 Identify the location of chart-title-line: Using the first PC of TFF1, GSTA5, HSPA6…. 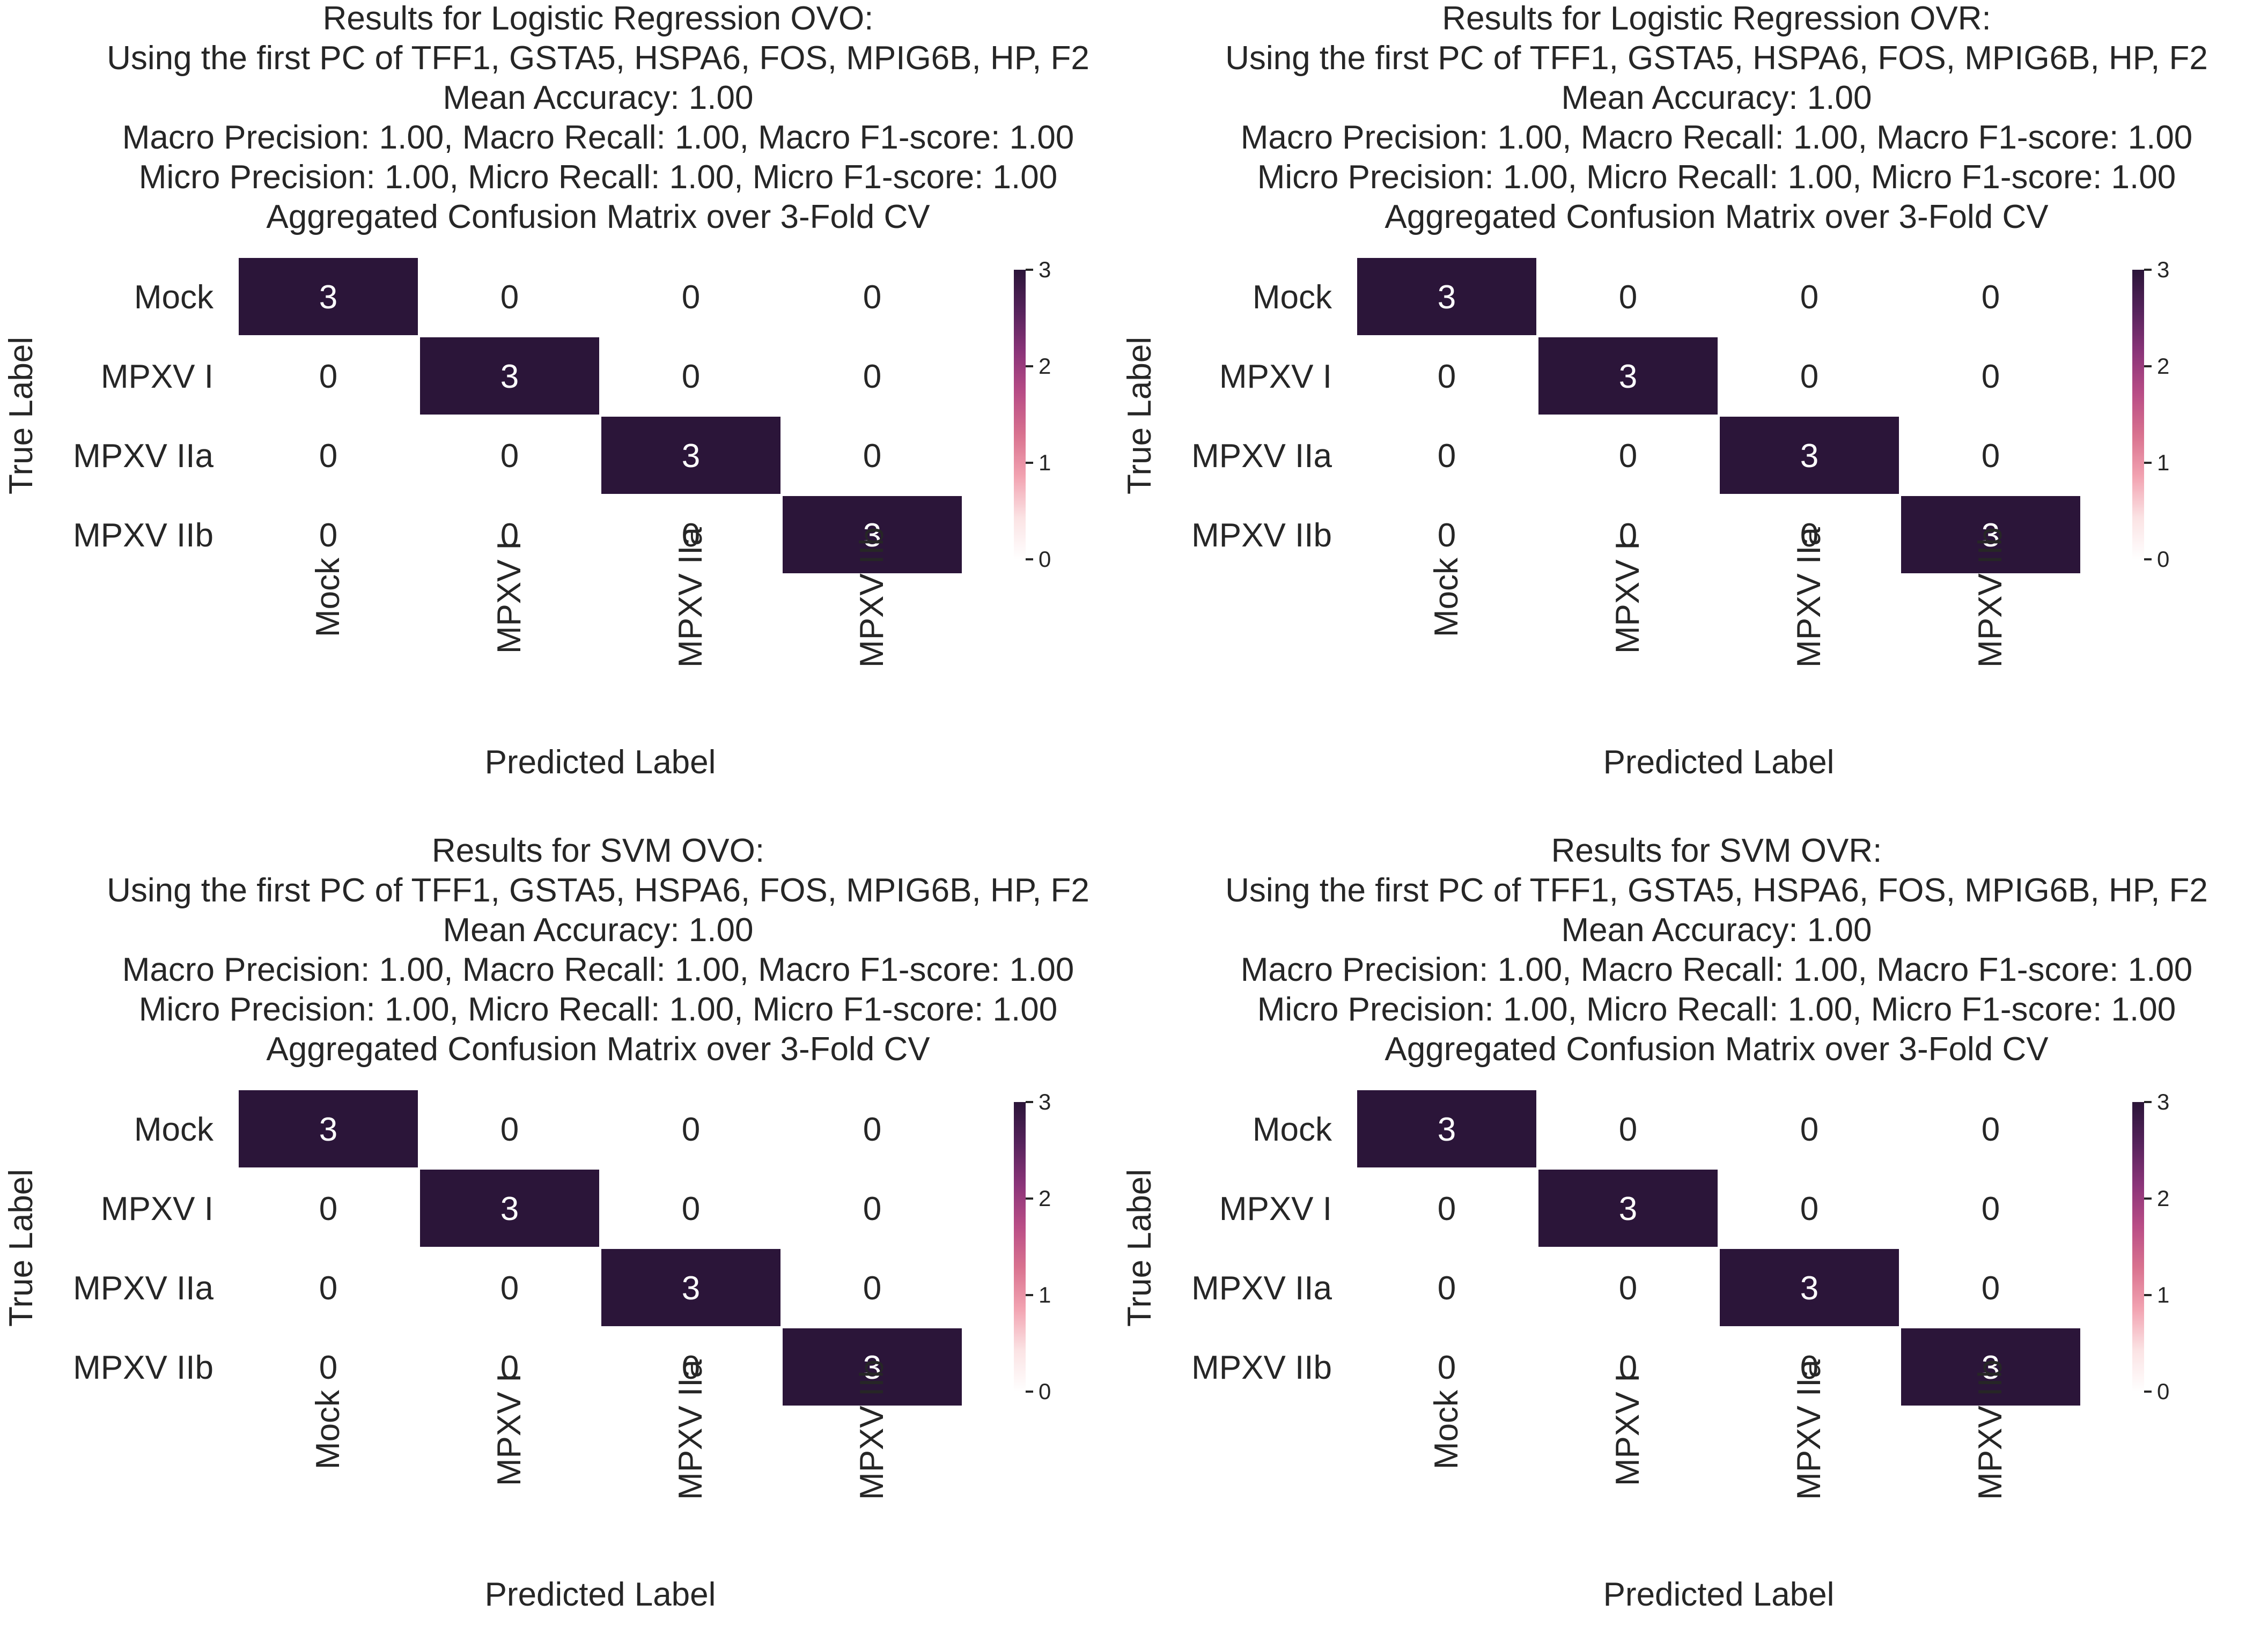
(598, 890).